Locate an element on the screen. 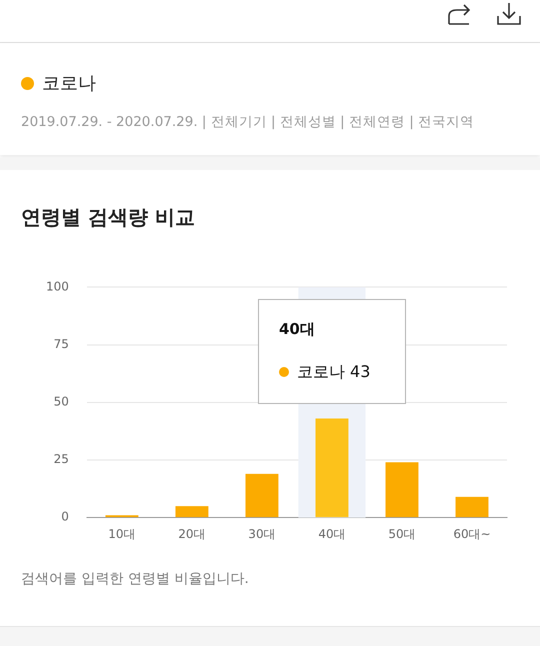 This screenshot has width=540, height=646. x-tick-label: 10대 is located at coordinates (122, 533).